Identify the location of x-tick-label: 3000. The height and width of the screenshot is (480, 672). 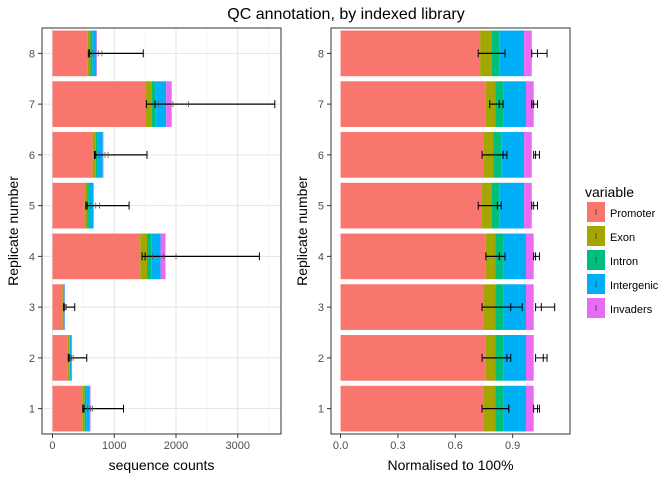
(238, 446).